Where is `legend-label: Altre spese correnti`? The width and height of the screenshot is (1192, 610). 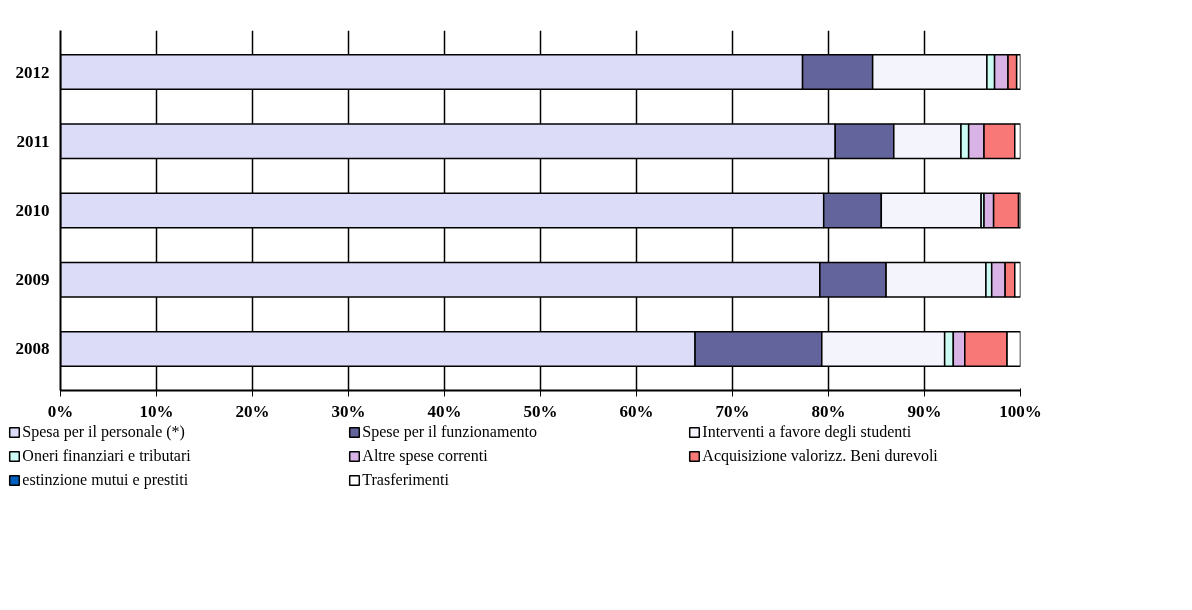
legend-label: Altre spese correnti is located at coordinates (425, 456).